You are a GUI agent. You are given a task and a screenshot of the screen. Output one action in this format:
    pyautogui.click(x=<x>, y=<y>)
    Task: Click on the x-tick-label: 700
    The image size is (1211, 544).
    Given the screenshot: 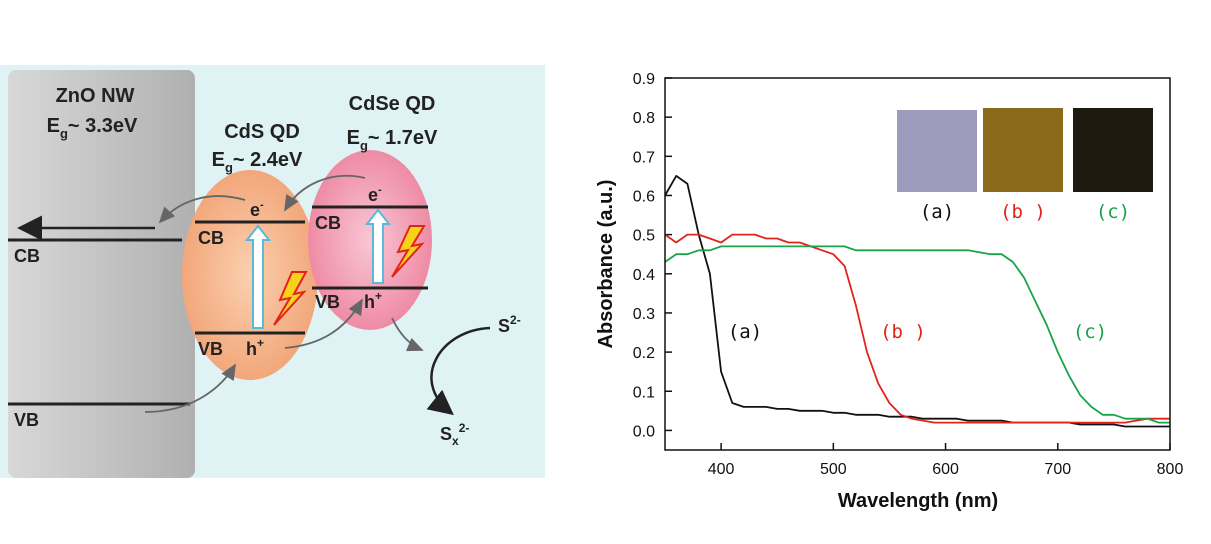 What is the action you would take?
    pyautogui.click(x=1057, y=469)
    